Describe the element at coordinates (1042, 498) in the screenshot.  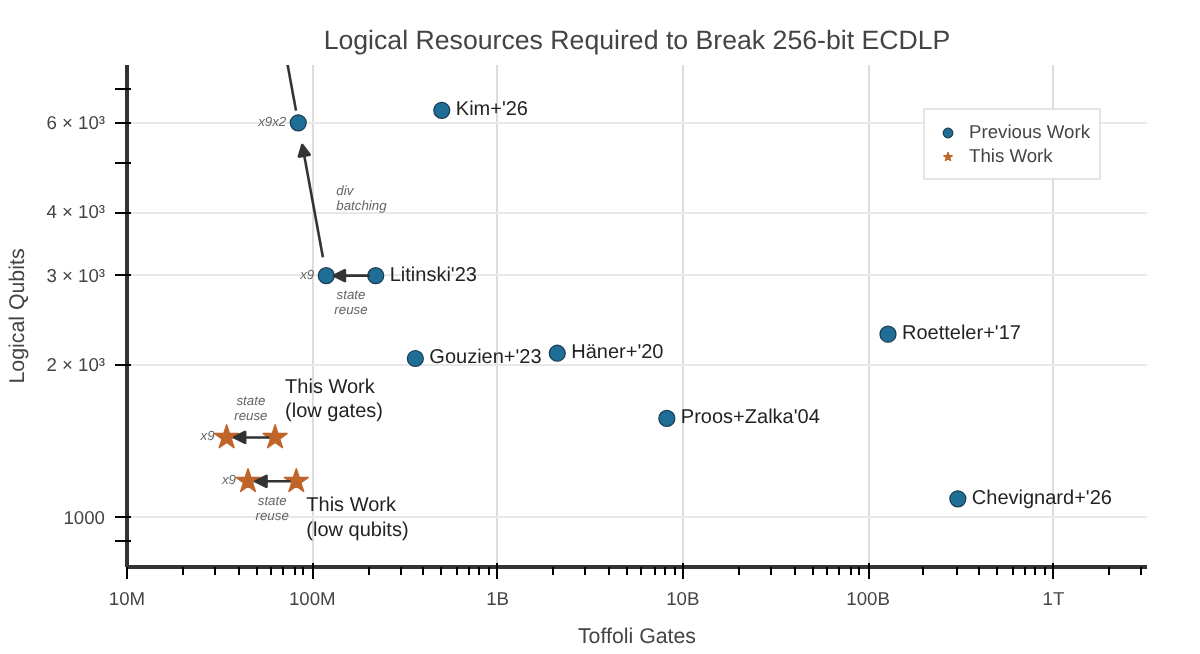
I see `annotation: Chevignard+'26` at that location.